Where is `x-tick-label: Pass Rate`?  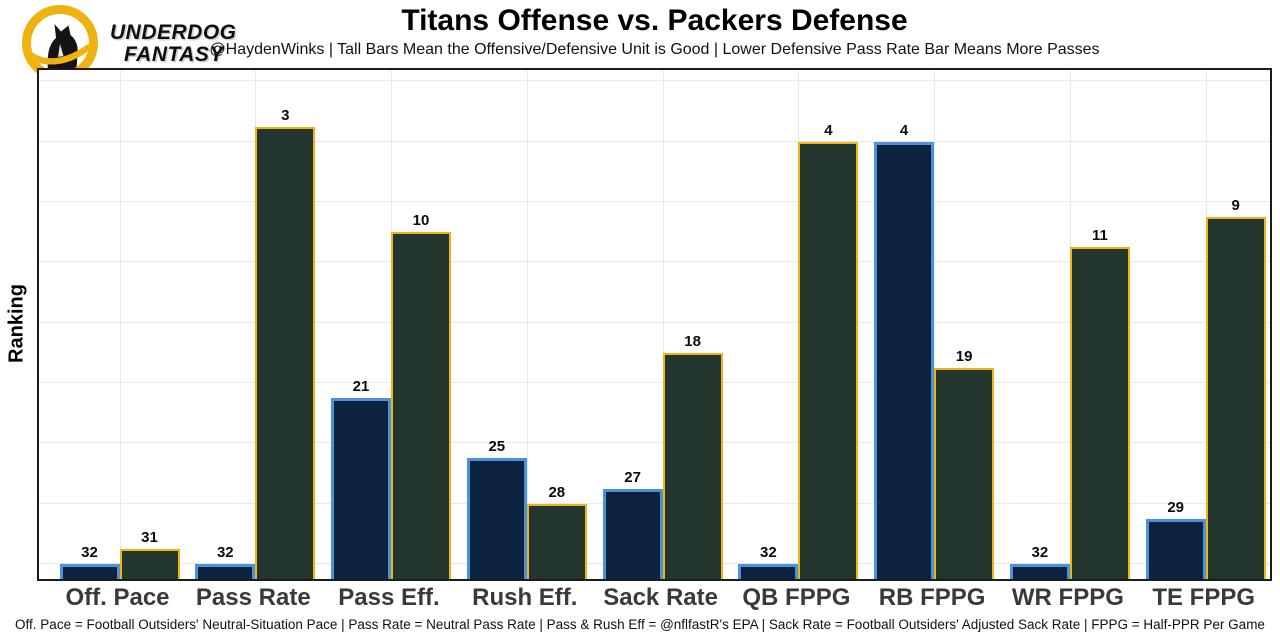
x-tick-label: Pass Rate is located at coordinates (253, 597).